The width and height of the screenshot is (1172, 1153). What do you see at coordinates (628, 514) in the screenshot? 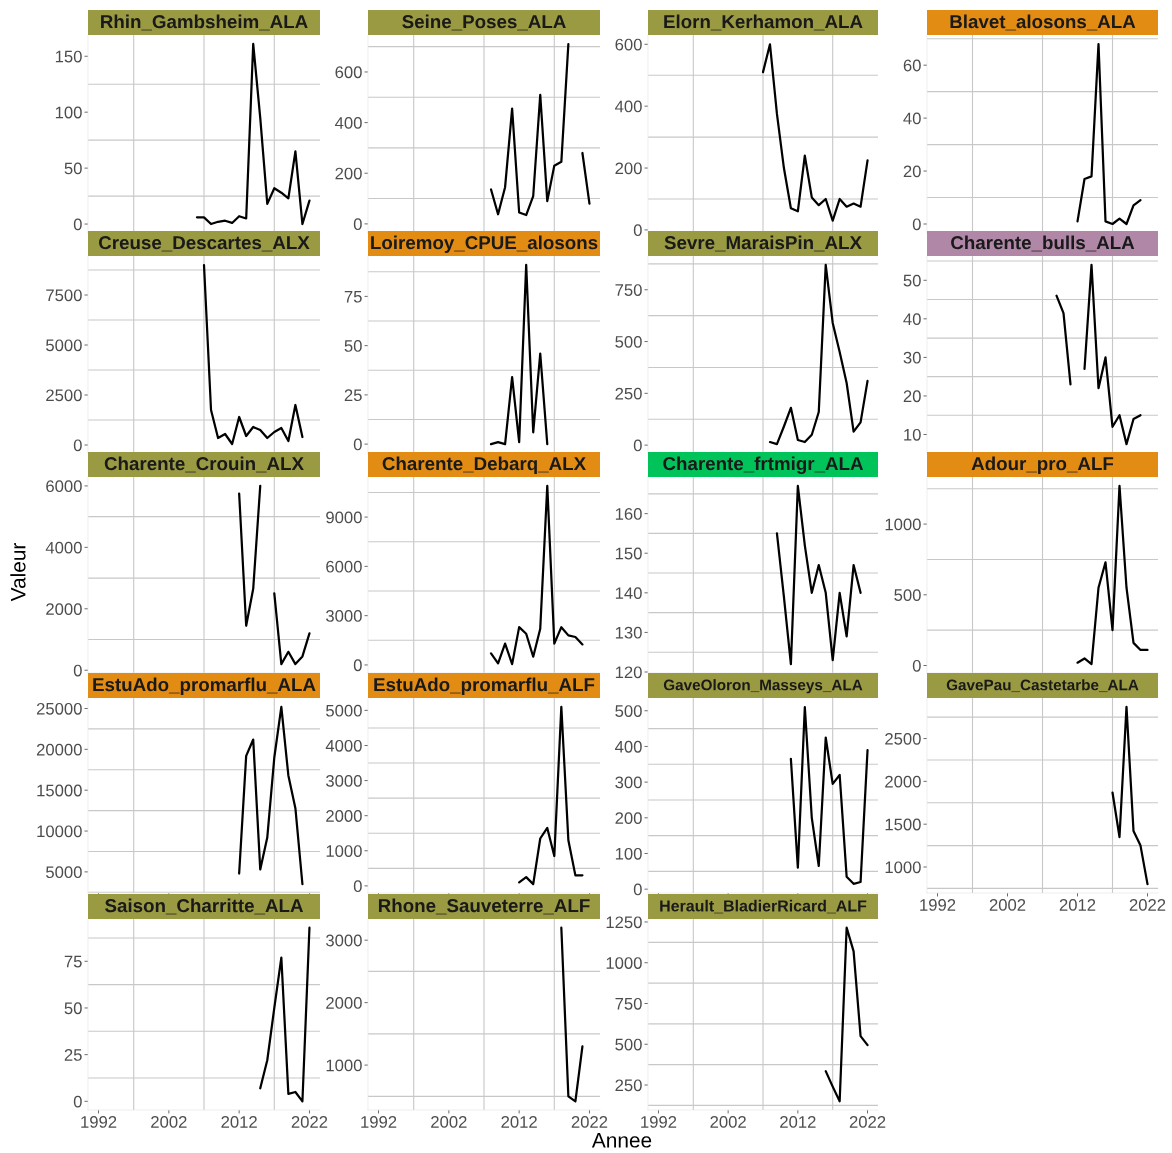
I see `y-tick-label: 160` at bounding box center [628, 514].